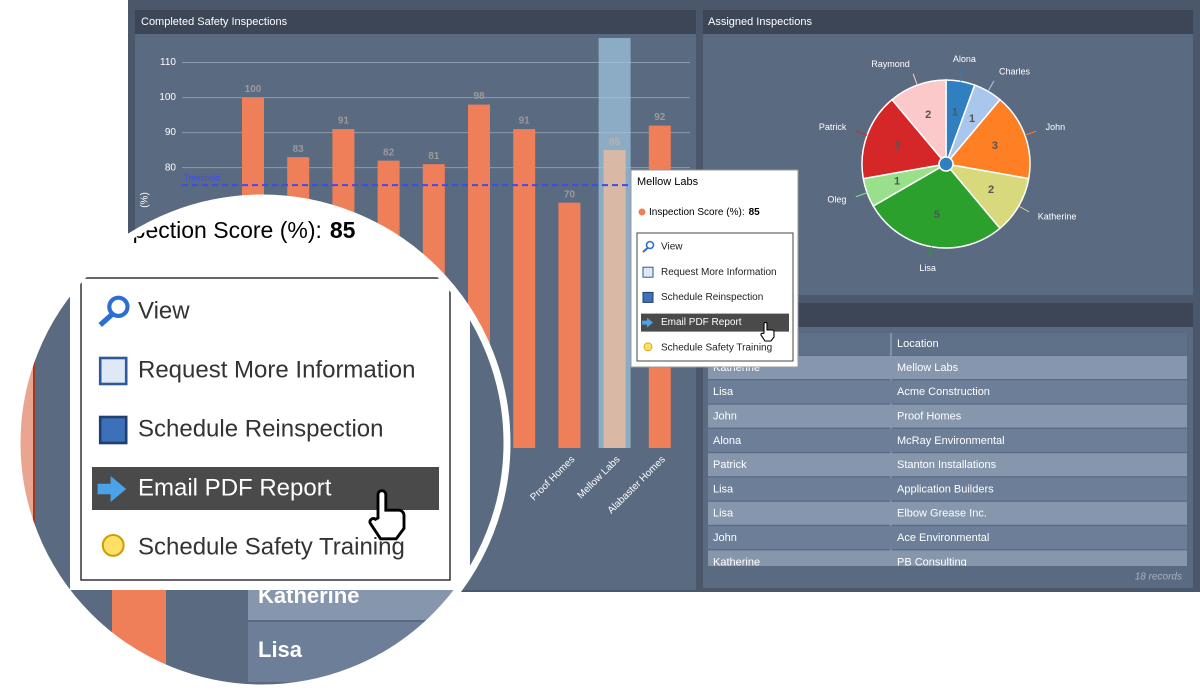  What do you see at coordinates (927, 268) in the screenshot?
I see `slice-label: Lisa` at bounding box center [927, 268].